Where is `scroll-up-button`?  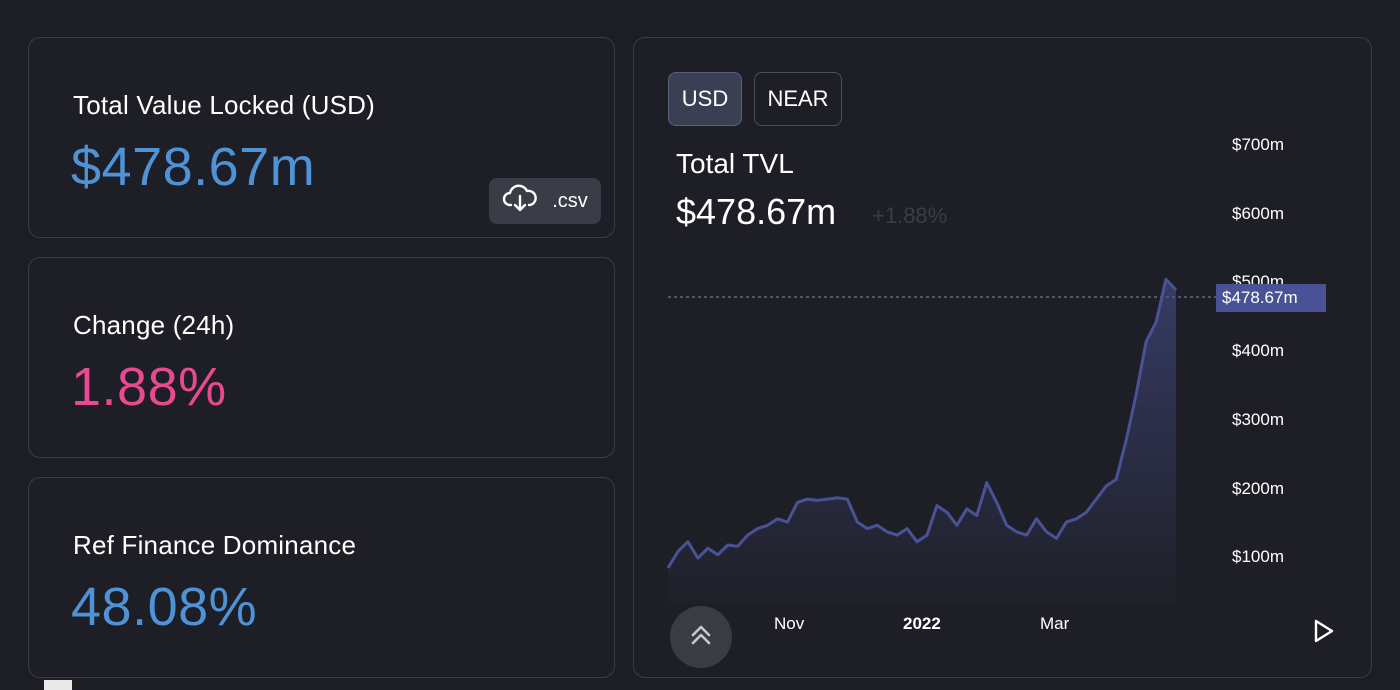 scroll-up-button is located at coordinates (701, 637).